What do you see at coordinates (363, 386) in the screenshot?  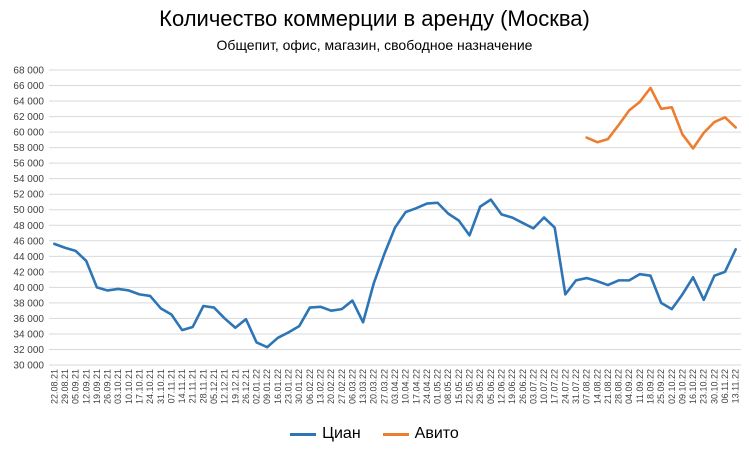 I see `x-tick-label: 13.03.22` at bounding box center [363, 386].